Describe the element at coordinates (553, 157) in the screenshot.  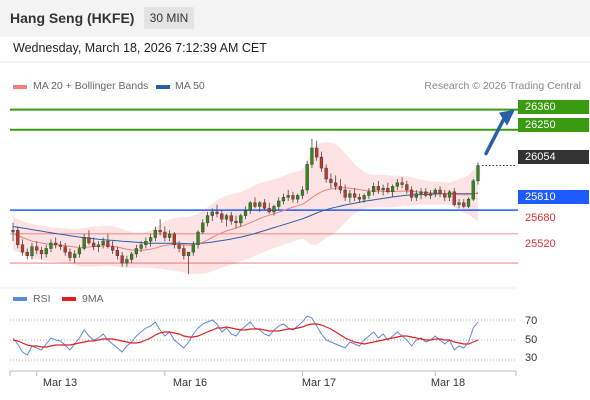
I see `current-price-tag: 26054` at that location.